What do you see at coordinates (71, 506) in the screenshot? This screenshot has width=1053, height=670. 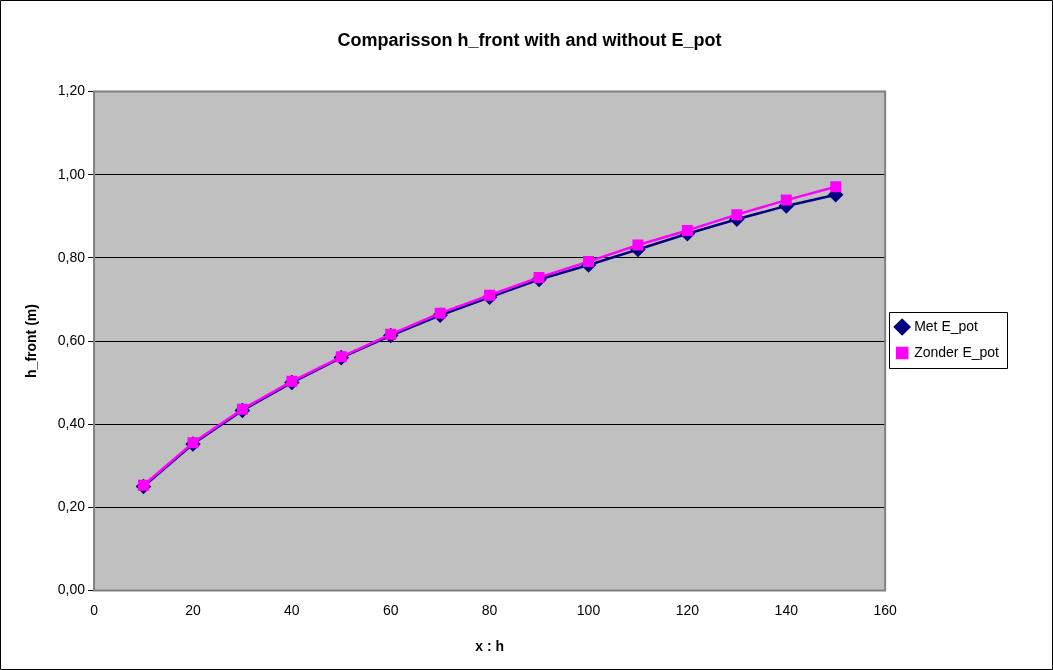 I see `y-tick-label: 0,20` at bounding box center [71, 506].